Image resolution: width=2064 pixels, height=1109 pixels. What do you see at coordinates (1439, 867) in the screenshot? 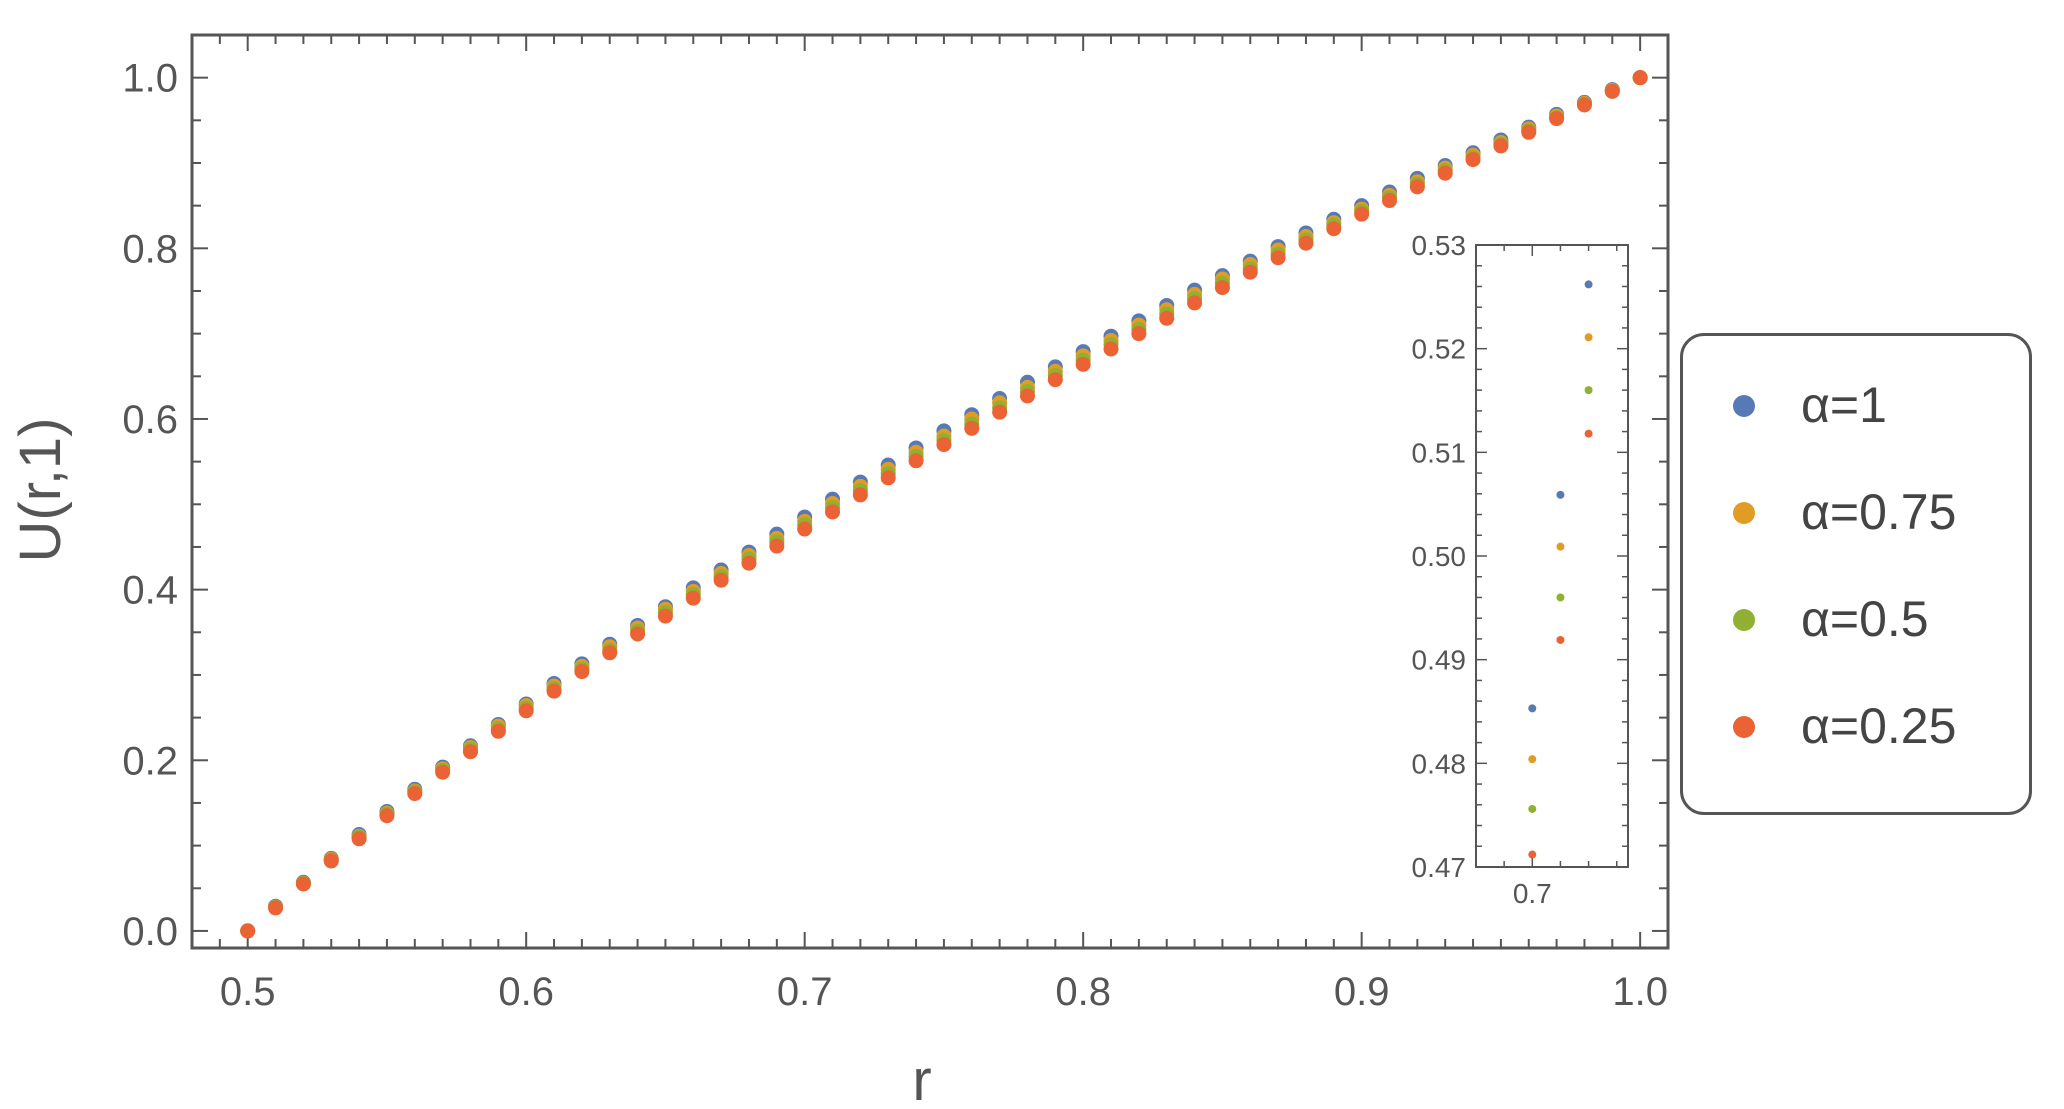
I see `inset-y-tick-label: 0.47` at bounding box center [1439, 867].